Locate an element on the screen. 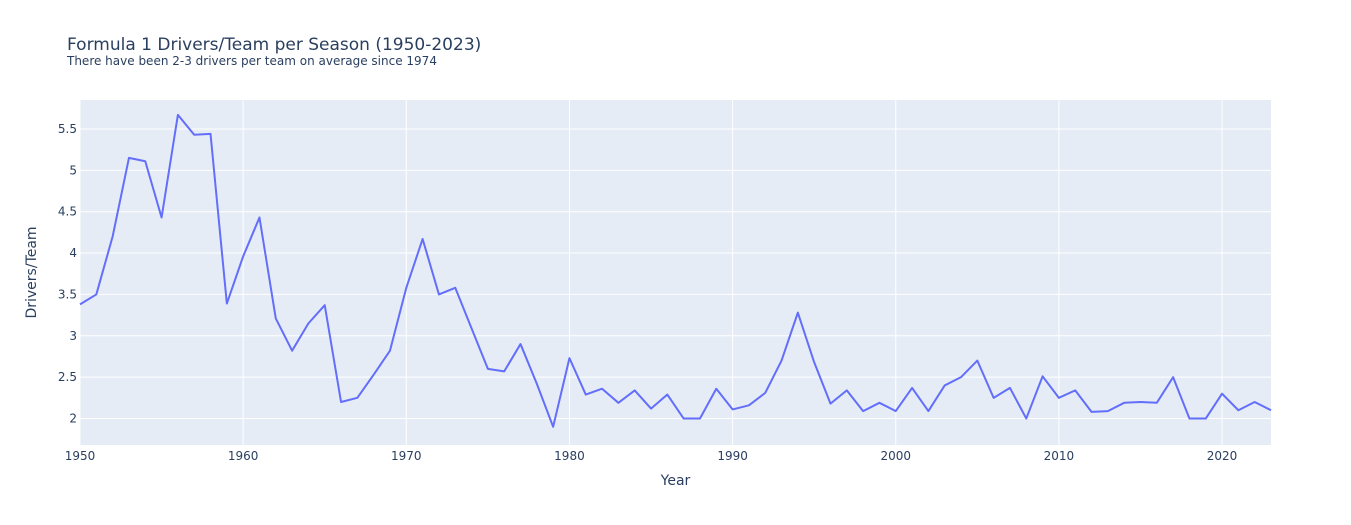 The image size is (1351, 525). y-tick-label: 5.5 is located at coordinates (67, 129).